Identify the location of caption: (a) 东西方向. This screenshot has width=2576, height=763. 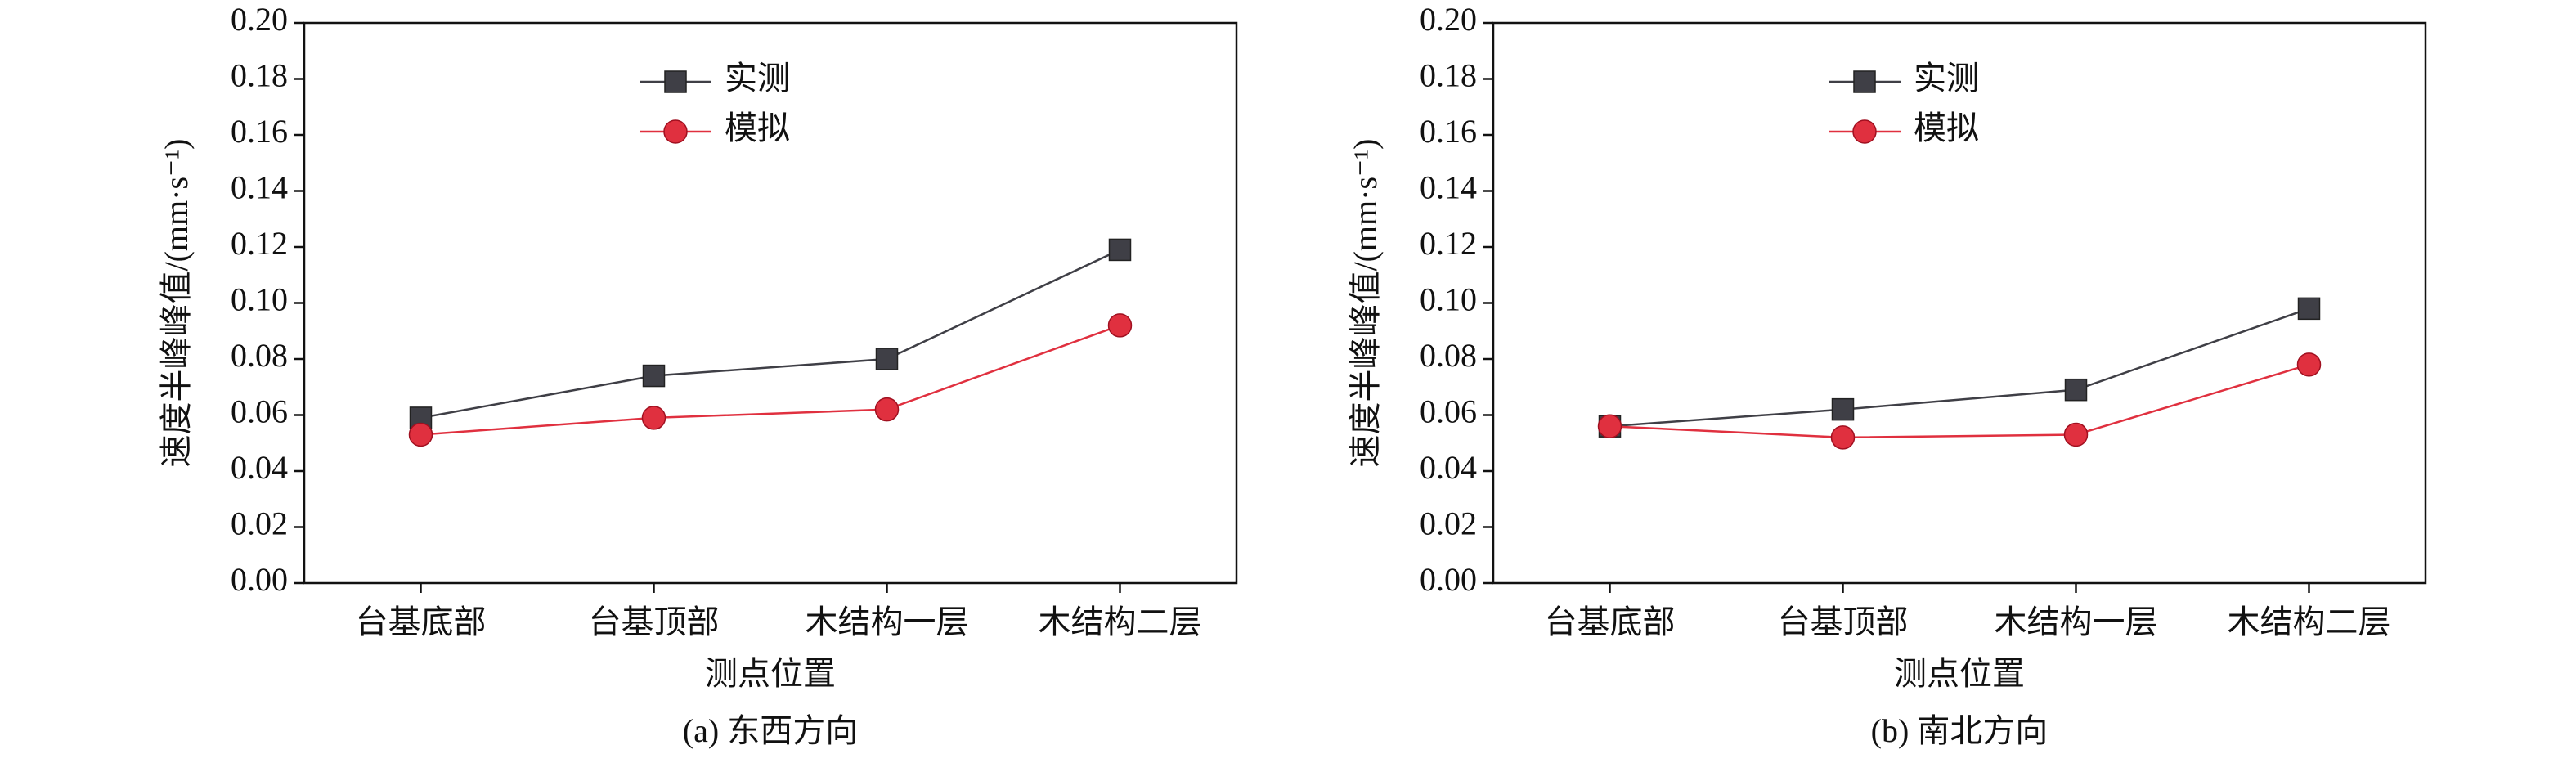
(770, 731).